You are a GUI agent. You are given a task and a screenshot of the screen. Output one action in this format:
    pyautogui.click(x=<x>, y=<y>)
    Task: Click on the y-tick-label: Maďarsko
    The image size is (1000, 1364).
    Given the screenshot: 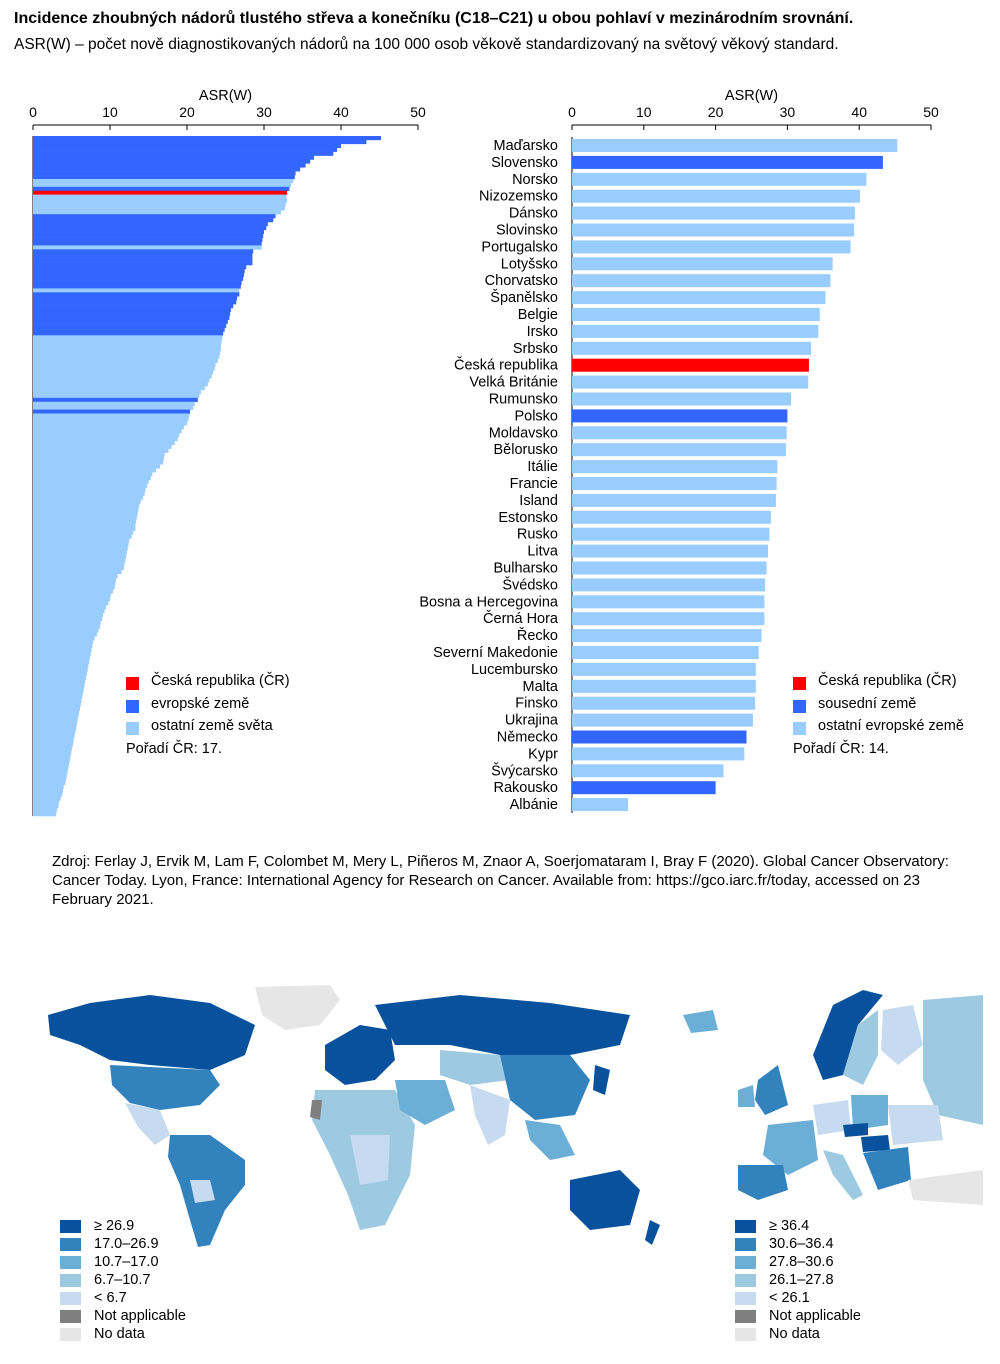 What is the action you would take?
    pyautogui.click(x=525, y=146)
    